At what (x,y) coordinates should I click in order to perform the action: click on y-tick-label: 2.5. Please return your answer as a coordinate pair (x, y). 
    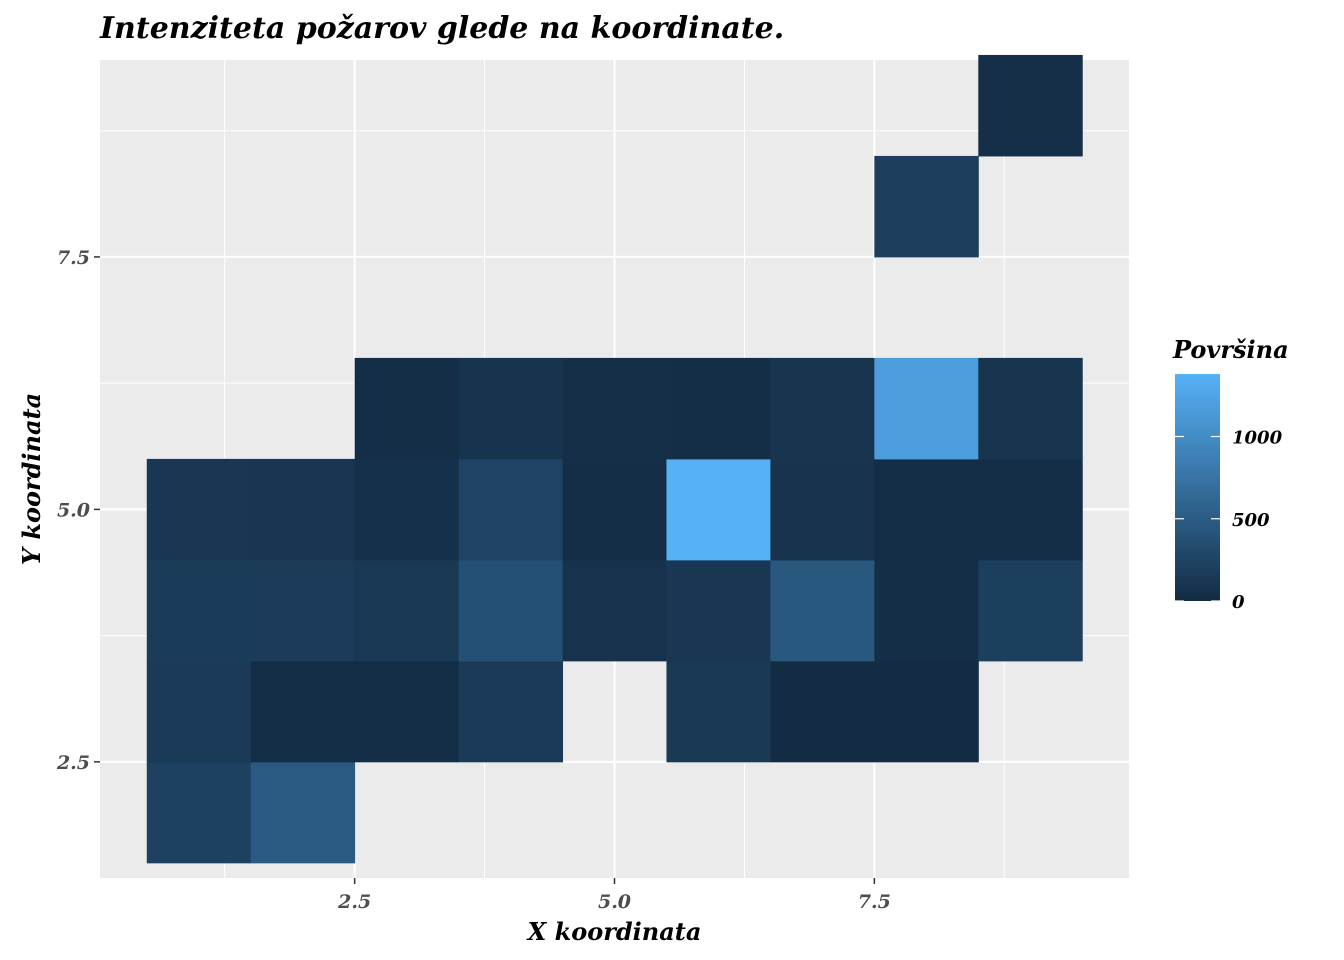
    Looking at the image, I should click on (73, 763).